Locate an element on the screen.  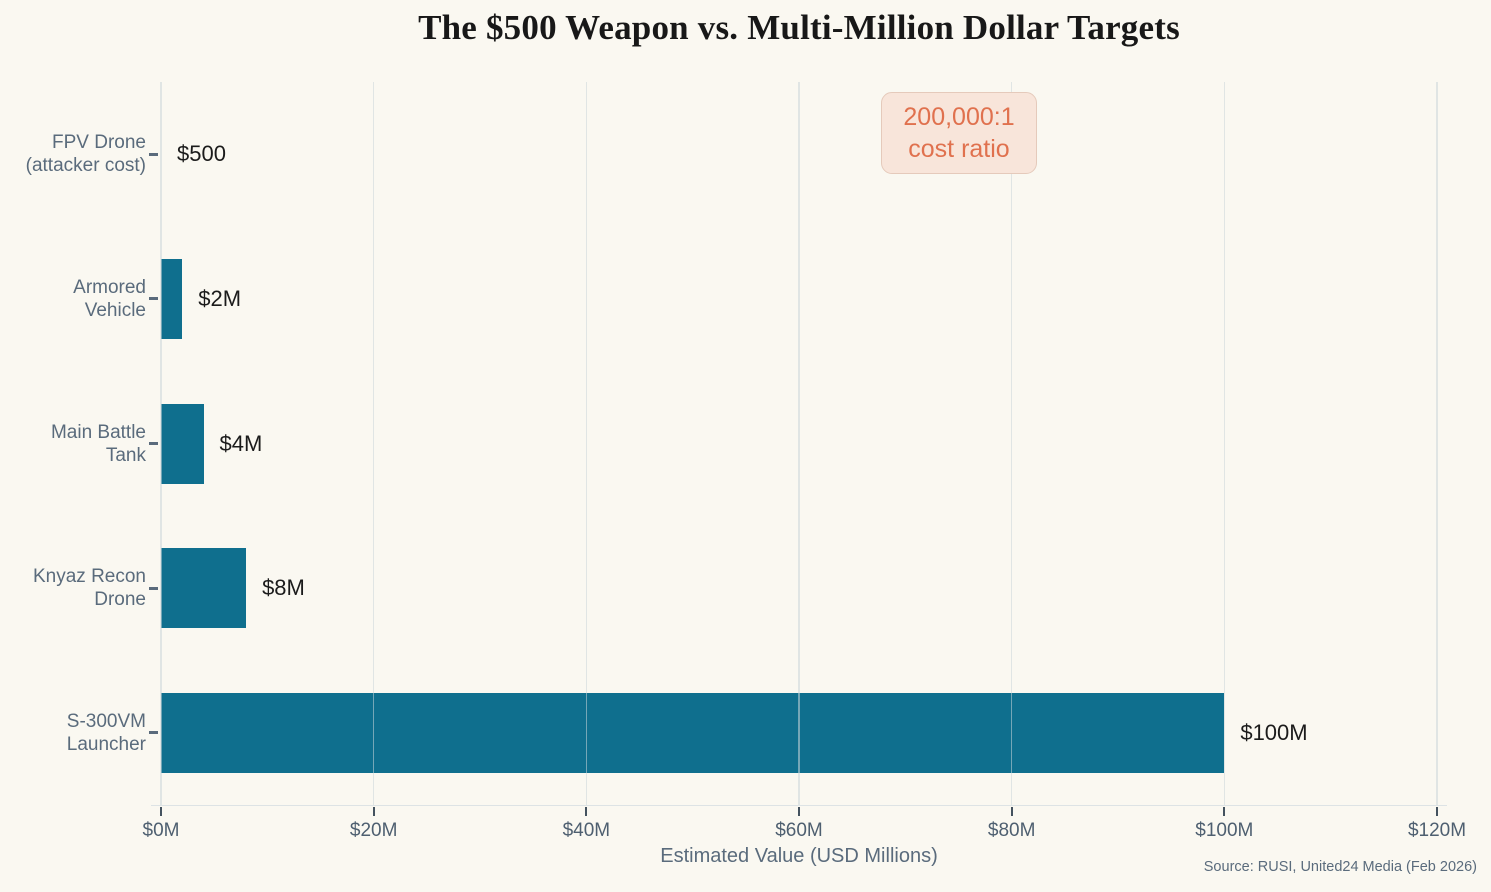
gridline-$20M is located at coordinates (373, 443).